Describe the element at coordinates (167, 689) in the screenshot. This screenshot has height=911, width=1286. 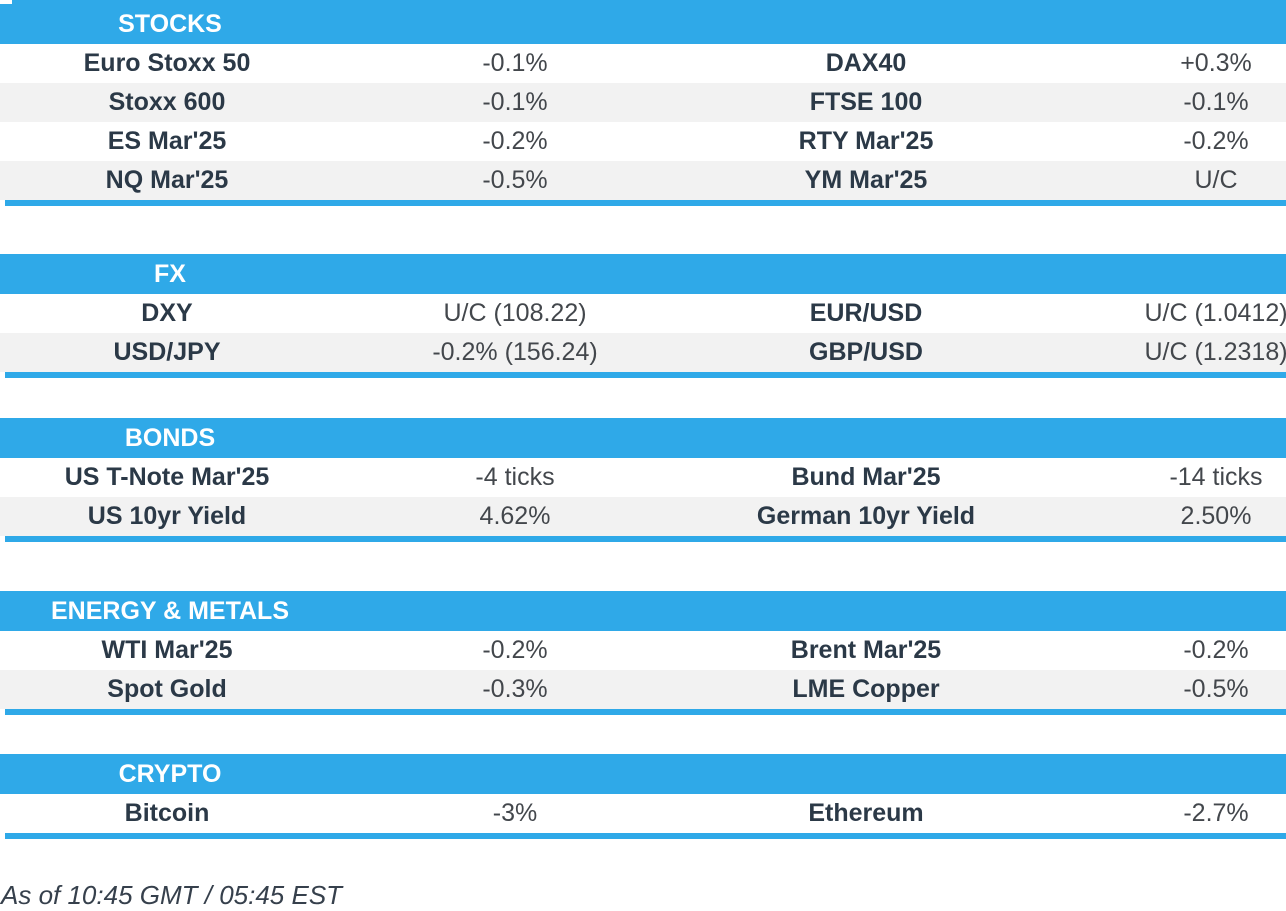
I see `instrument-label: Spot Gold` at that location.